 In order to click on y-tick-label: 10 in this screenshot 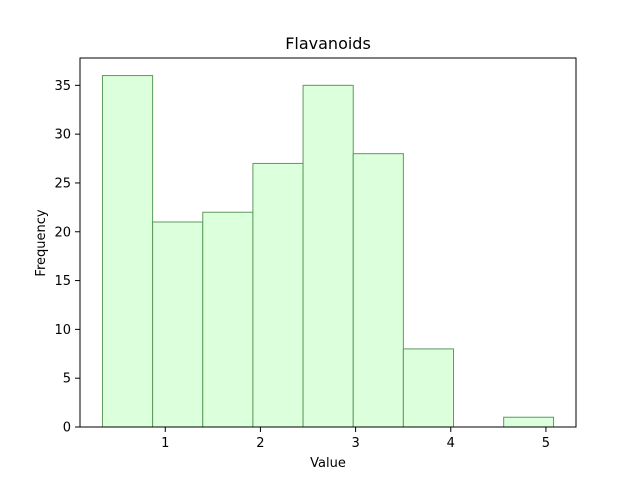, I will do `click(62, 330)`.